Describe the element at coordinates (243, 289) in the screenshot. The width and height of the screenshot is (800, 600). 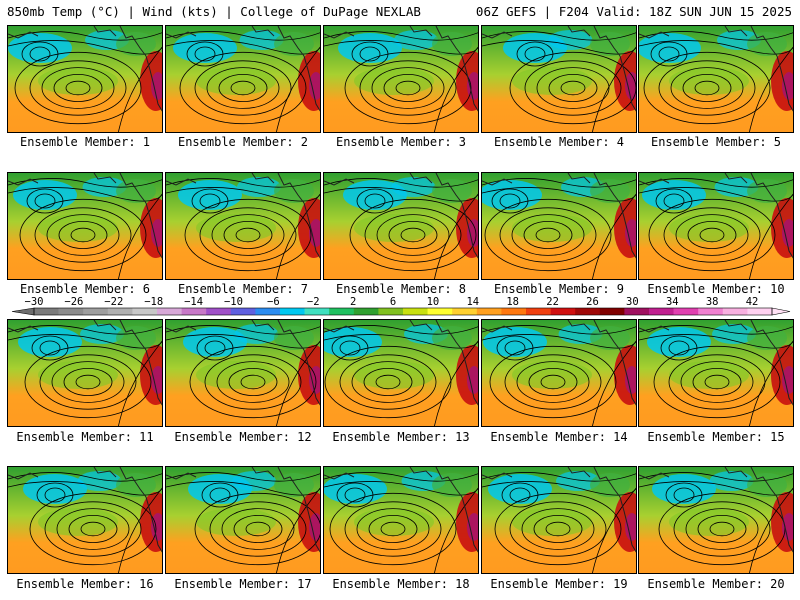
I see `ensemble-member-label: Ensemble Member: 7` at that location.